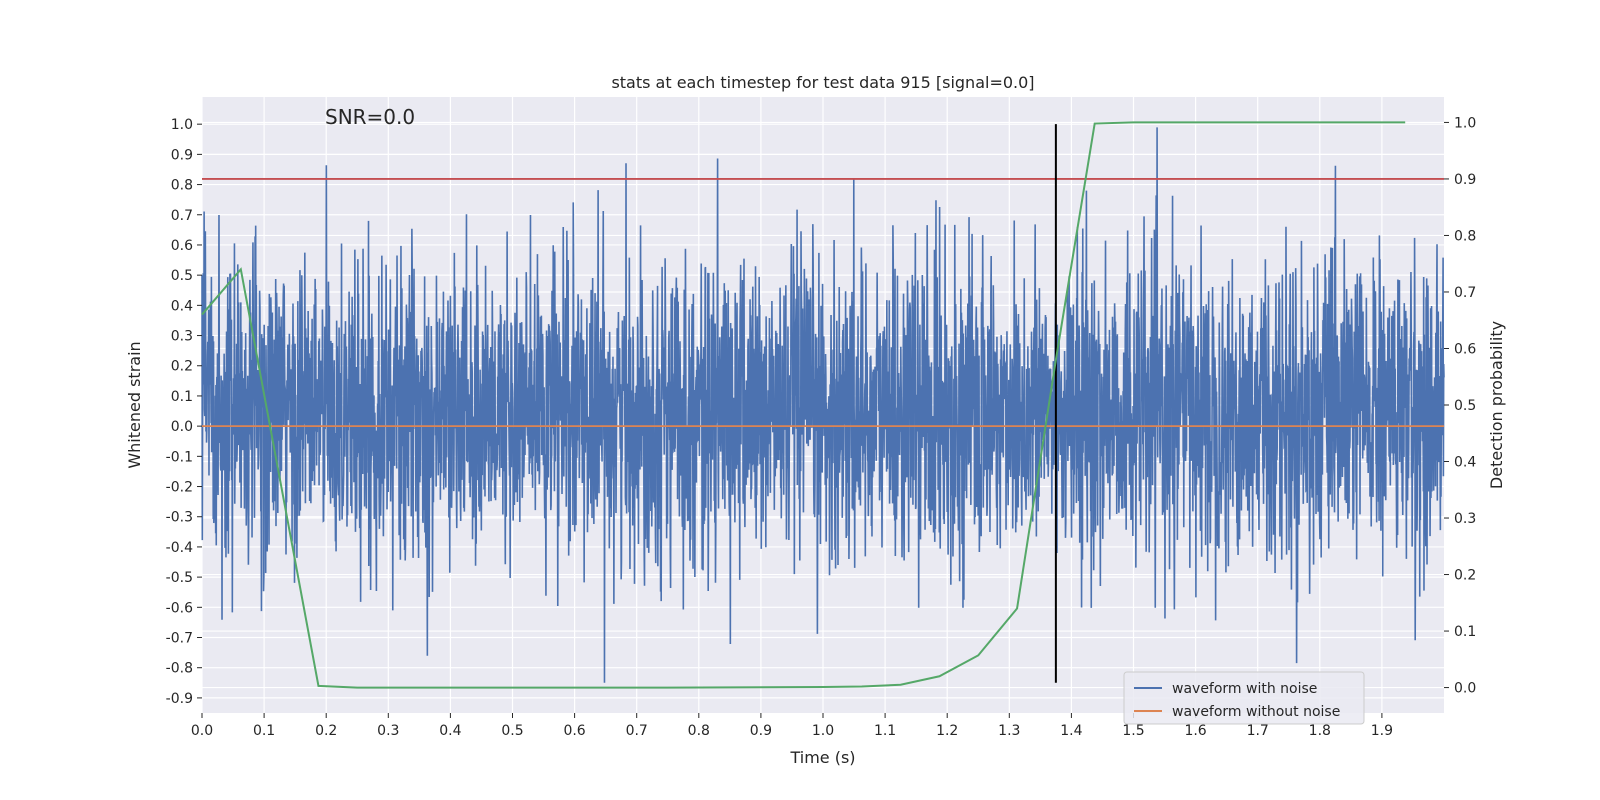 The height and width of the screenshot is (800, 1600). Describe the element at coordinates (179, 548) in the screenshot. I see `y-tick-label: -0.4` at that location.